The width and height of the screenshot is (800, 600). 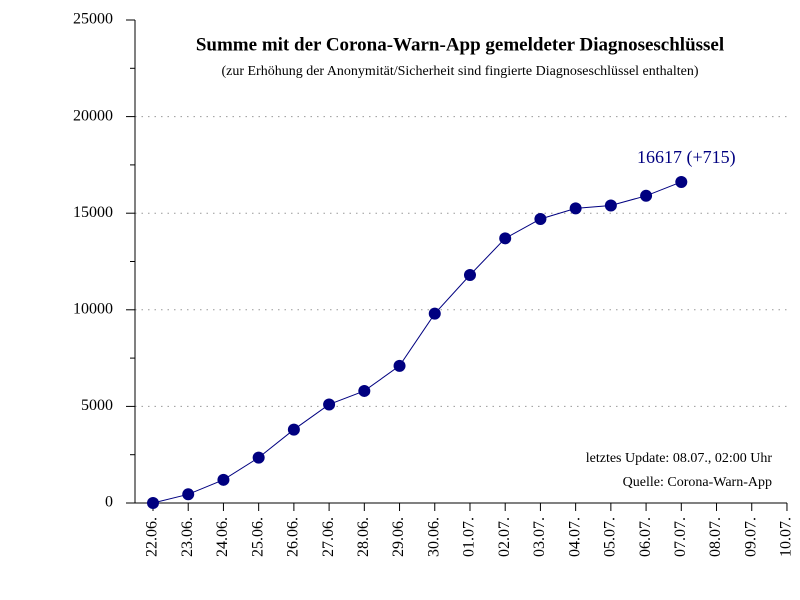 What do you see at coordinates (469, 537) in the screenshot?
I see `x-tick-label: 01.07.` at bounding box center [469, 537].